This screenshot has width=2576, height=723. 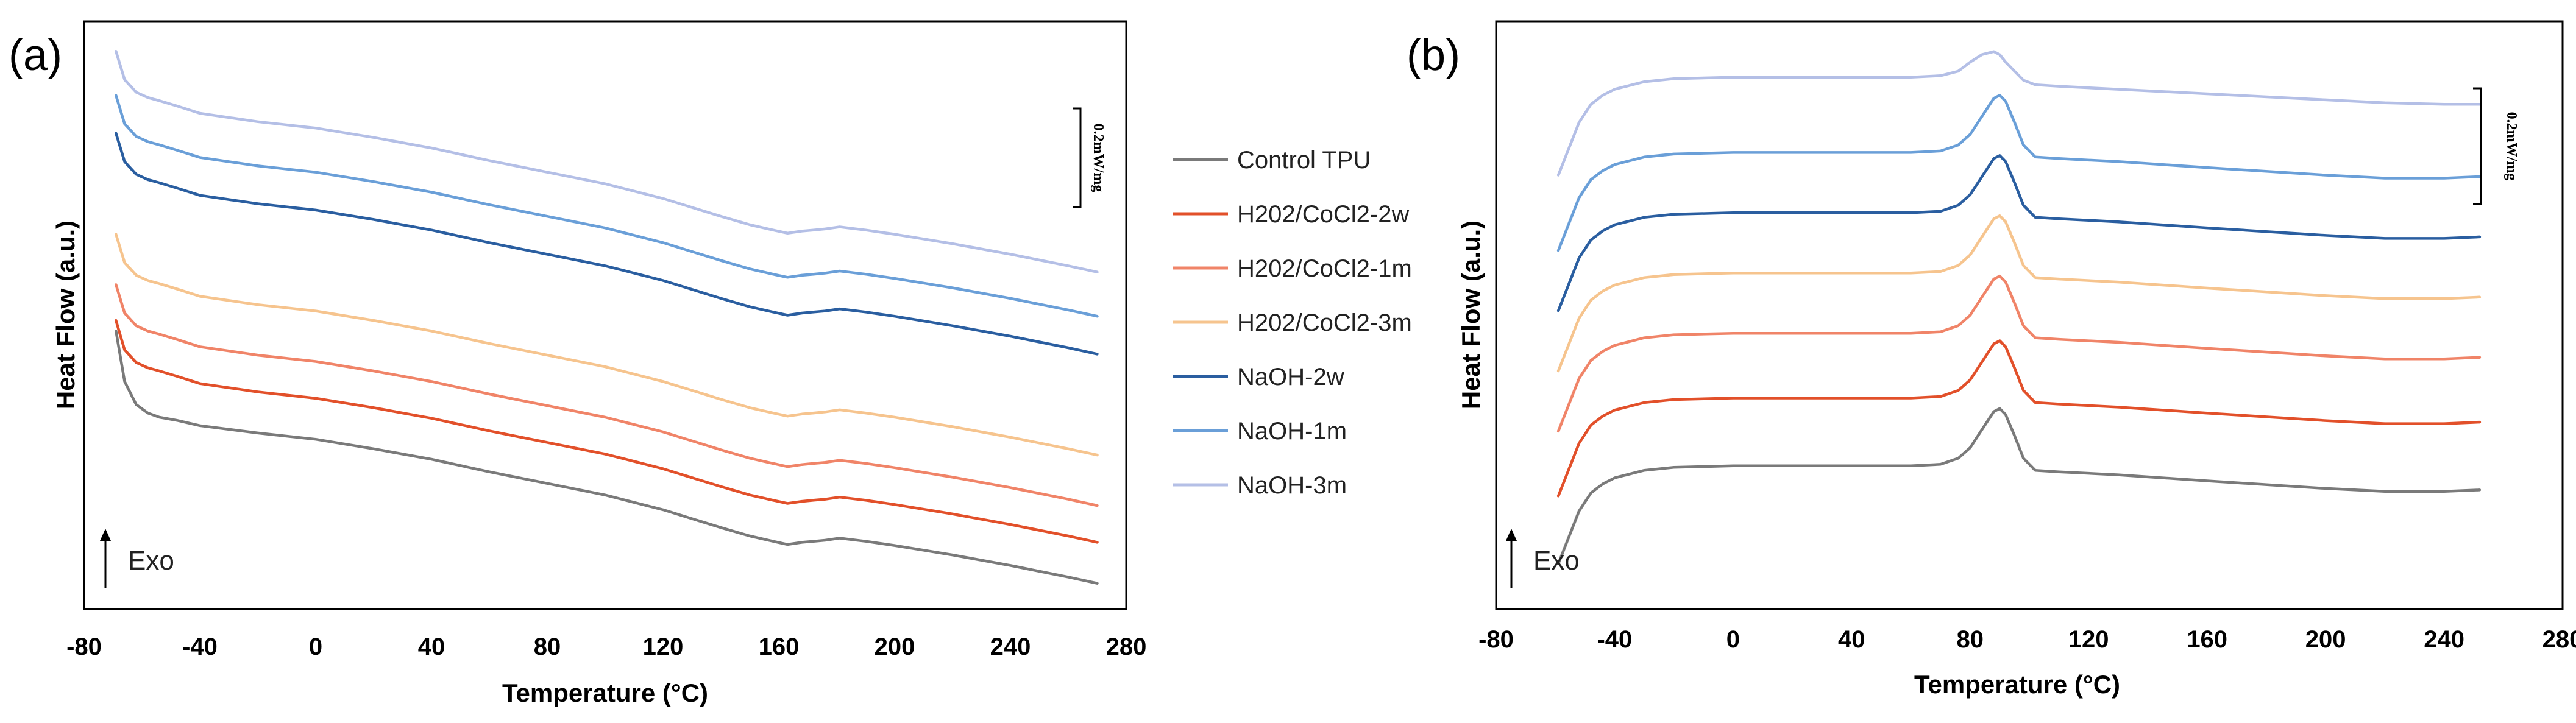 I want to click on panel-b-scale-bar: 0.2mW/mg, so click(x=2496, y=146).